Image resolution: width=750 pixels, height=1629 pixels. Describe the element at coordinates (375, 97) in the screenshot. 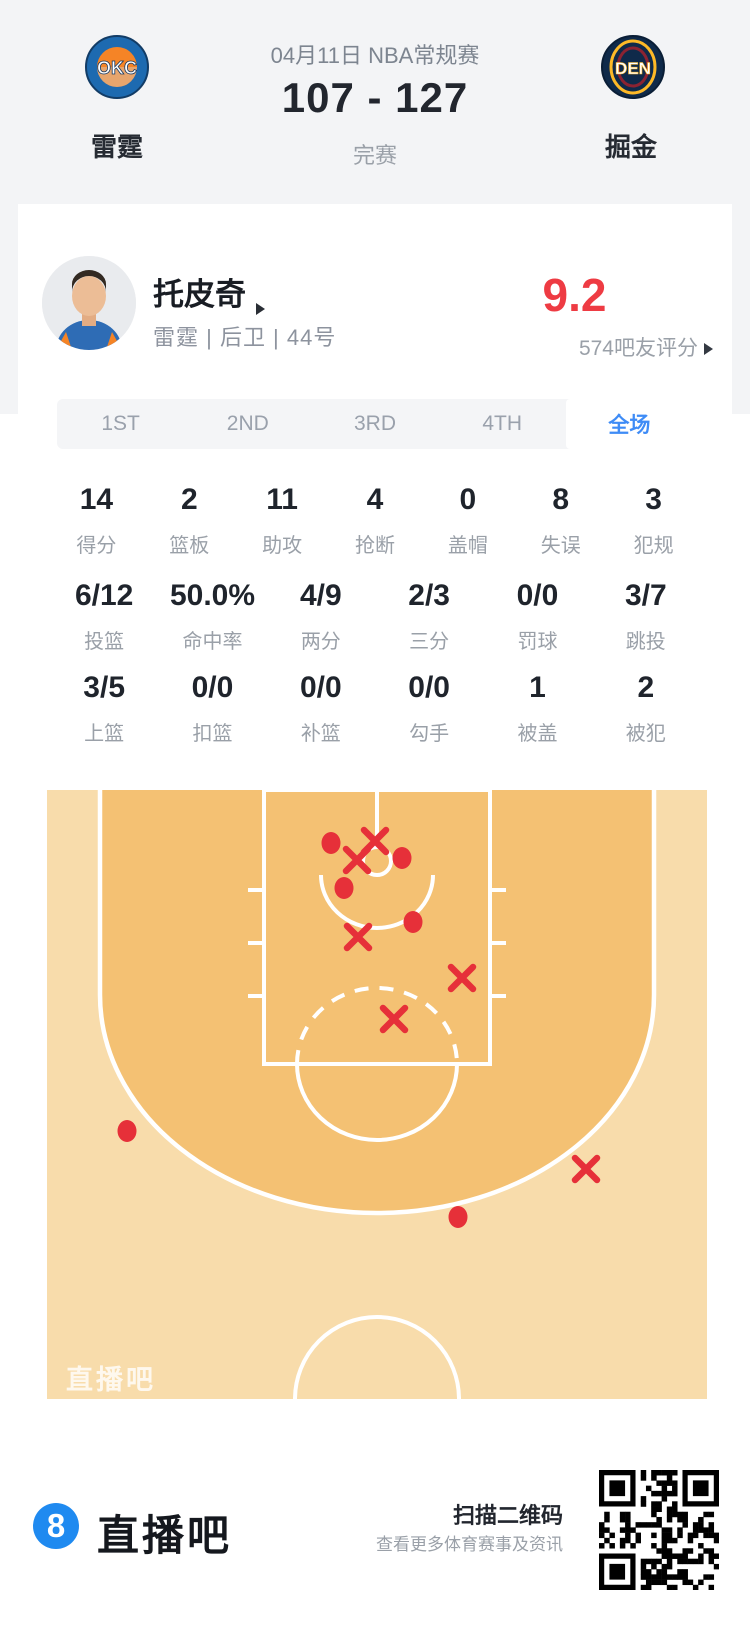

I see `match-score: 107 - 127` at that location.